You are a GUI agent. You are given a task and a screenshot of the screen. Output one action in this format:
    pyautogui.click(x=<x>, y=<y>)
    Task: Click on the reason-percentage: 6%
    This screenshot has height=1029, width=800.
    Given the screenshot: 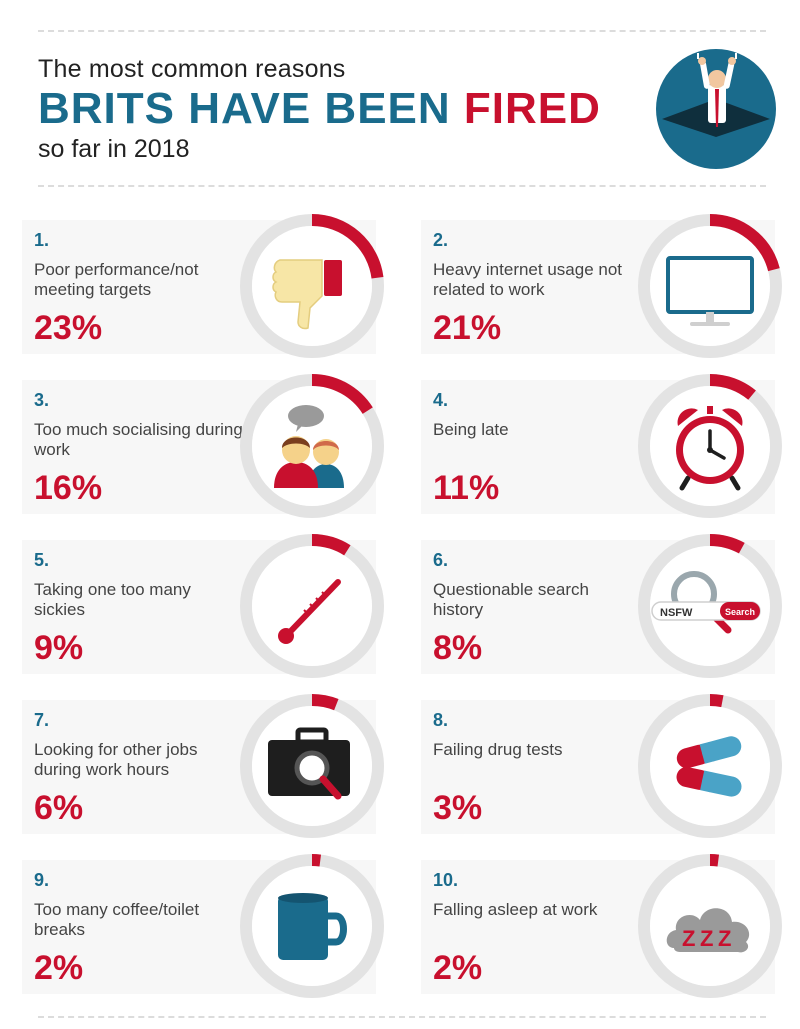 What is the action you would take?
    pyautogui.click(x=59, y=808)
    